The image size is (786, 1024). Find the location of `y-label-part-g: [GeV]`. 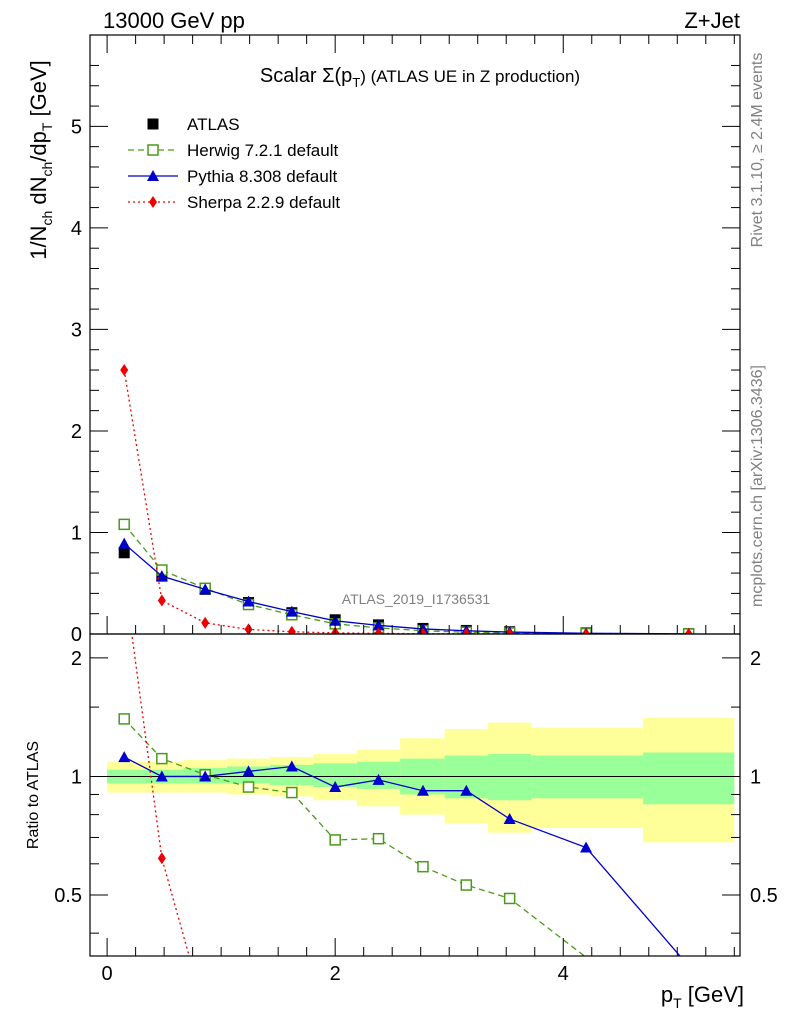

y-label-part-g: [GeV] is located at coordinates (38, 91).